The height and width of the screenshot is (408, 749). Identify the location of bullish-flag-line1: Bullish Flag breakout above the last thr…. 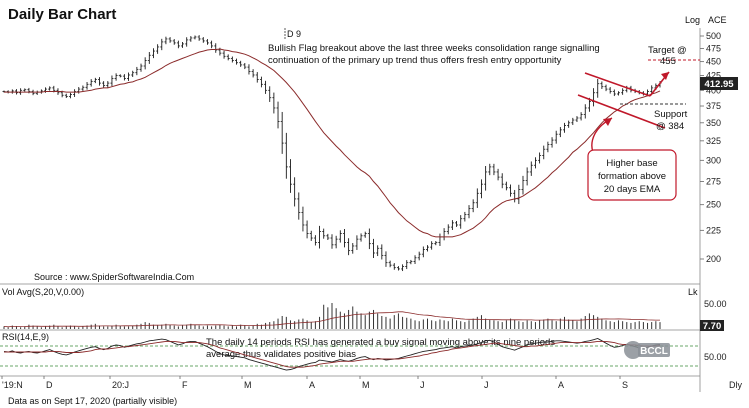
(434, 48).